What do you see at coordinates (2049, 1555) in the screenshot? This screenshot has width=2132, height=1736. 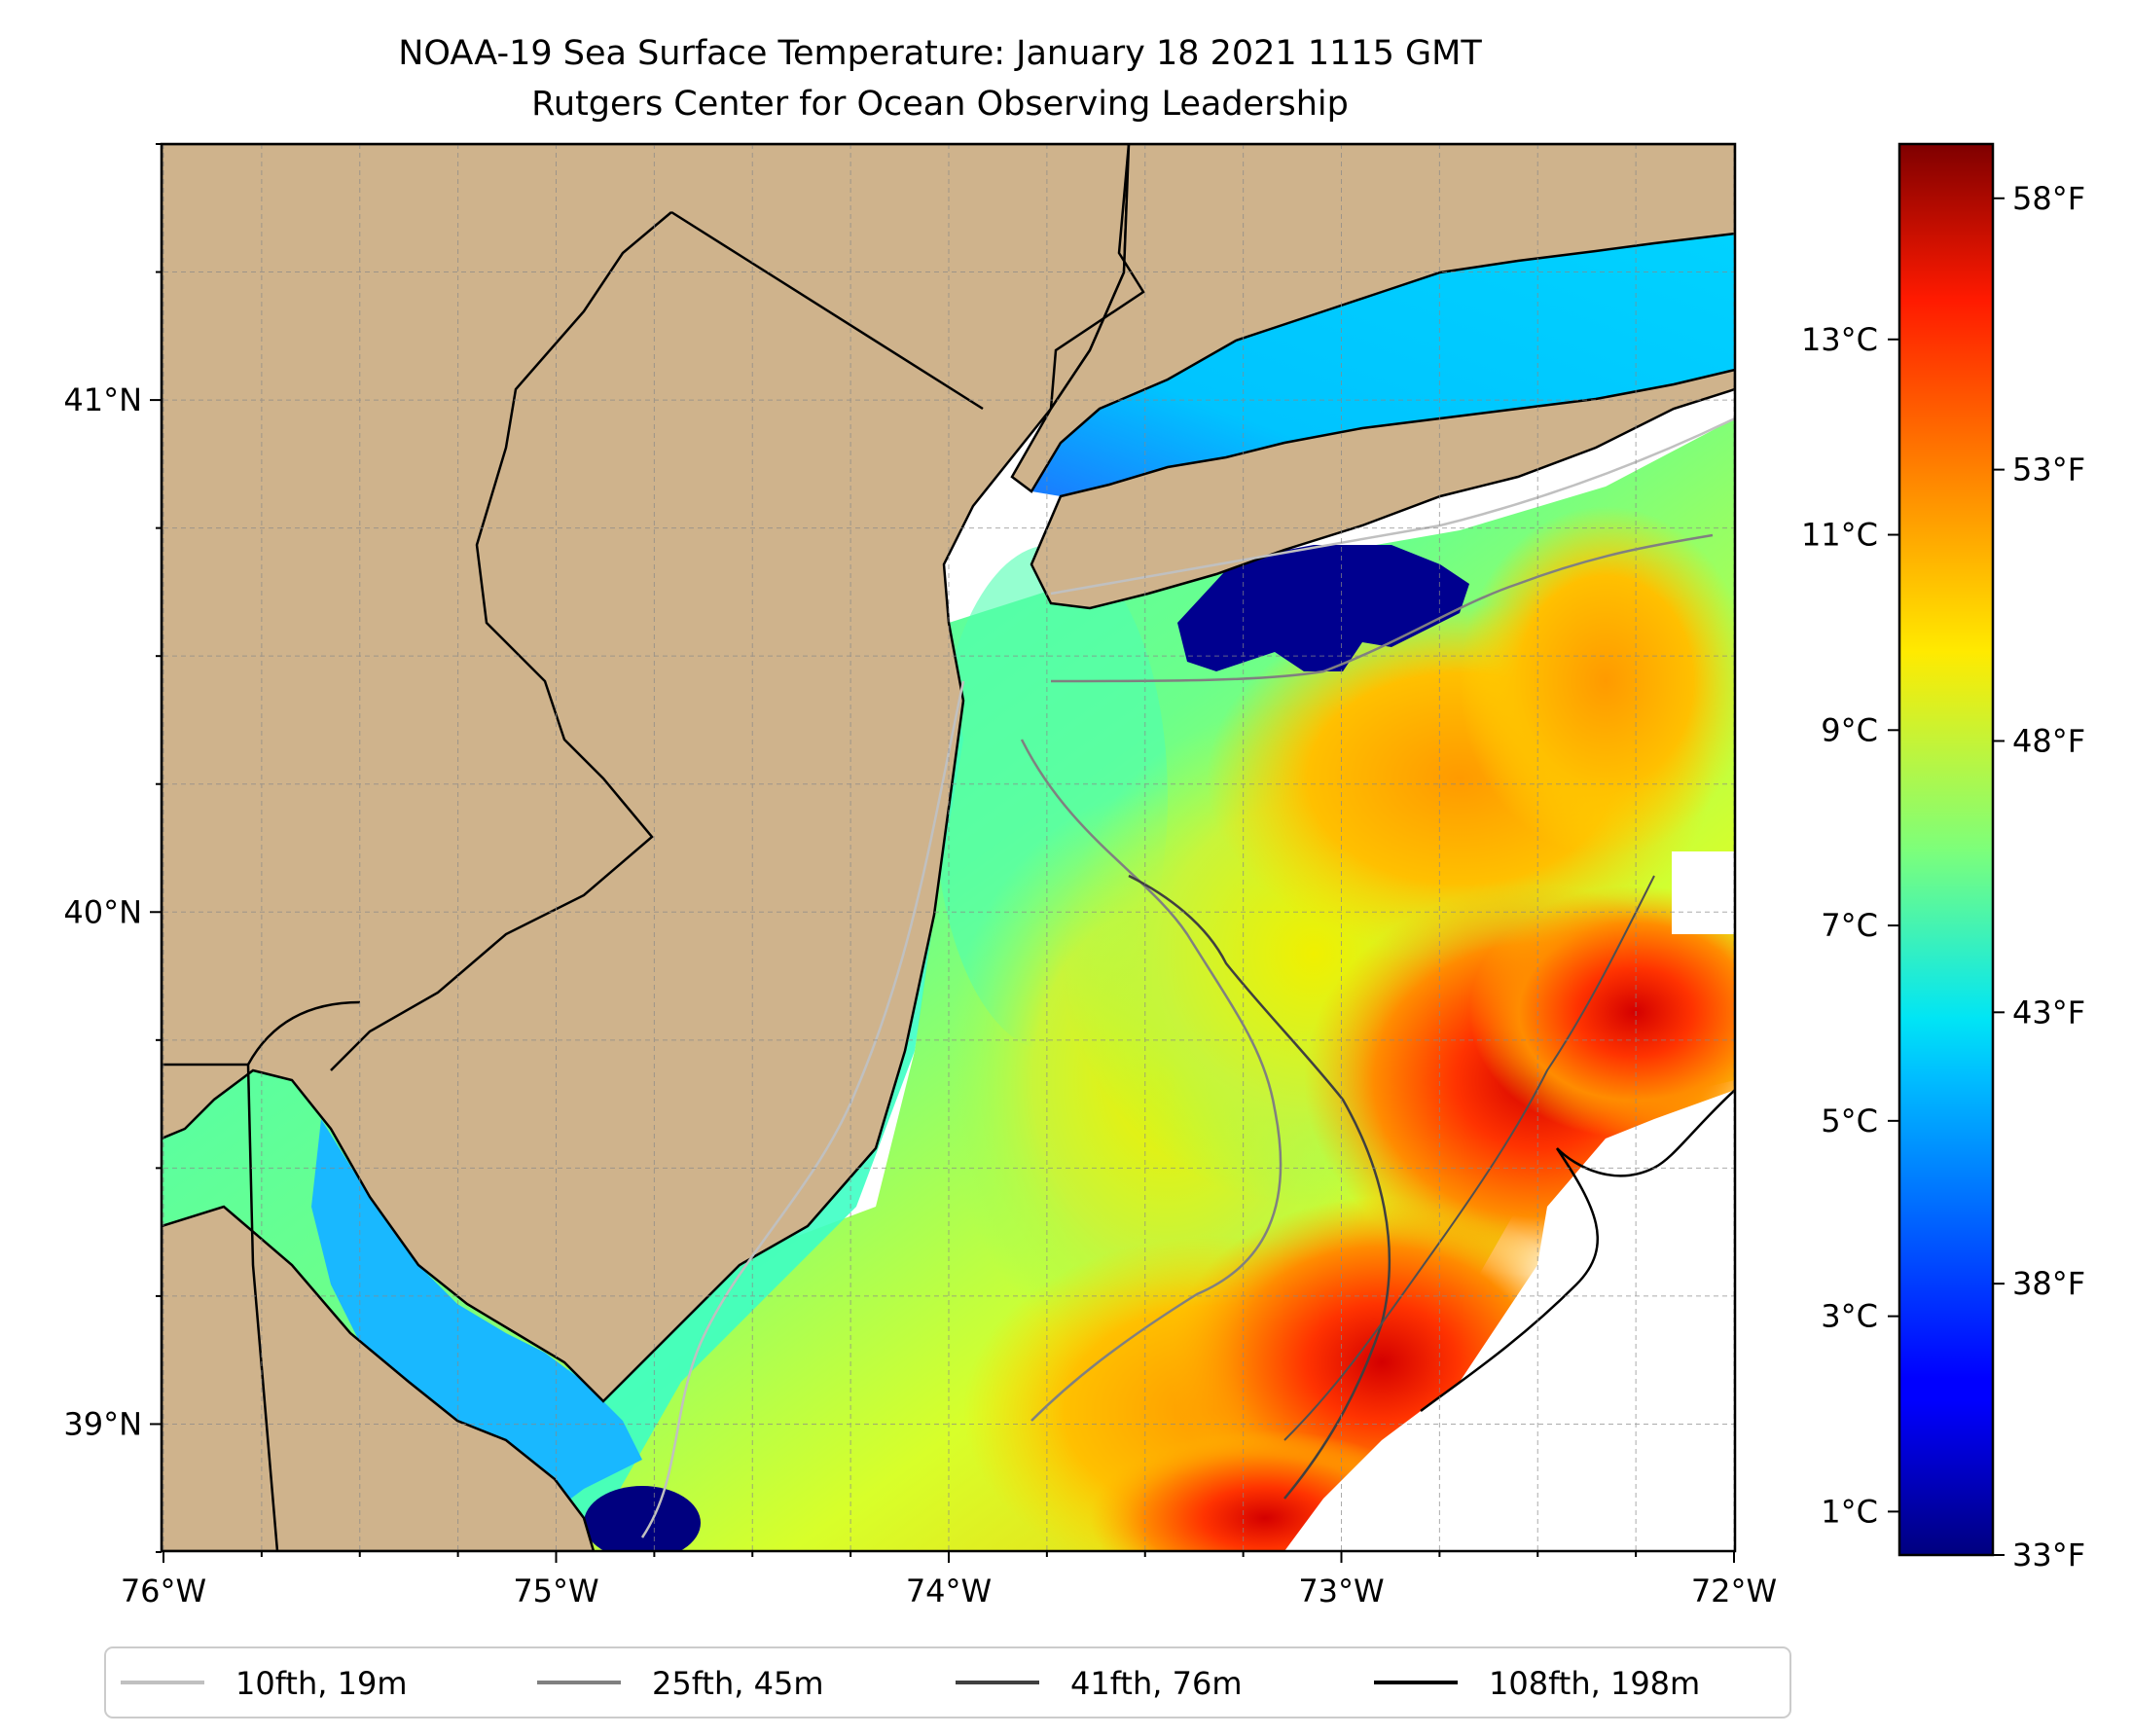 I see `colorbar-f-tick-label: 33°F` at bounding box center [2049, 1555].